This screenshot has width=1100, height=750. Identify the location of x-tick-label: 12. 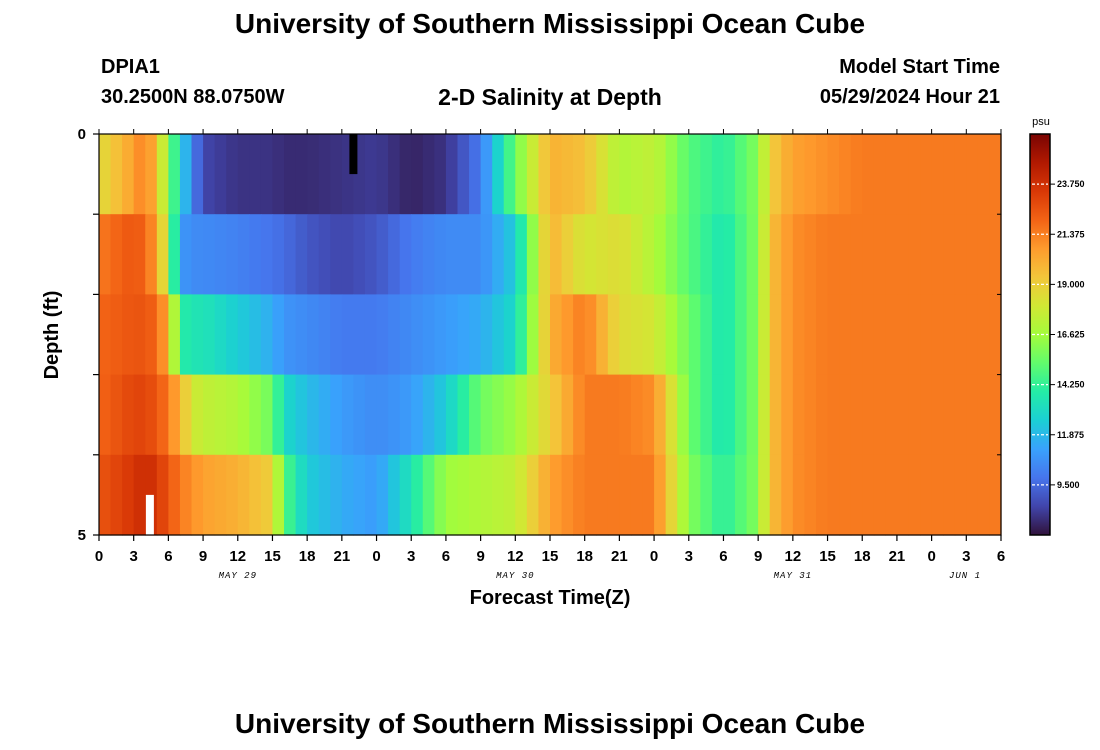
(793, 556).